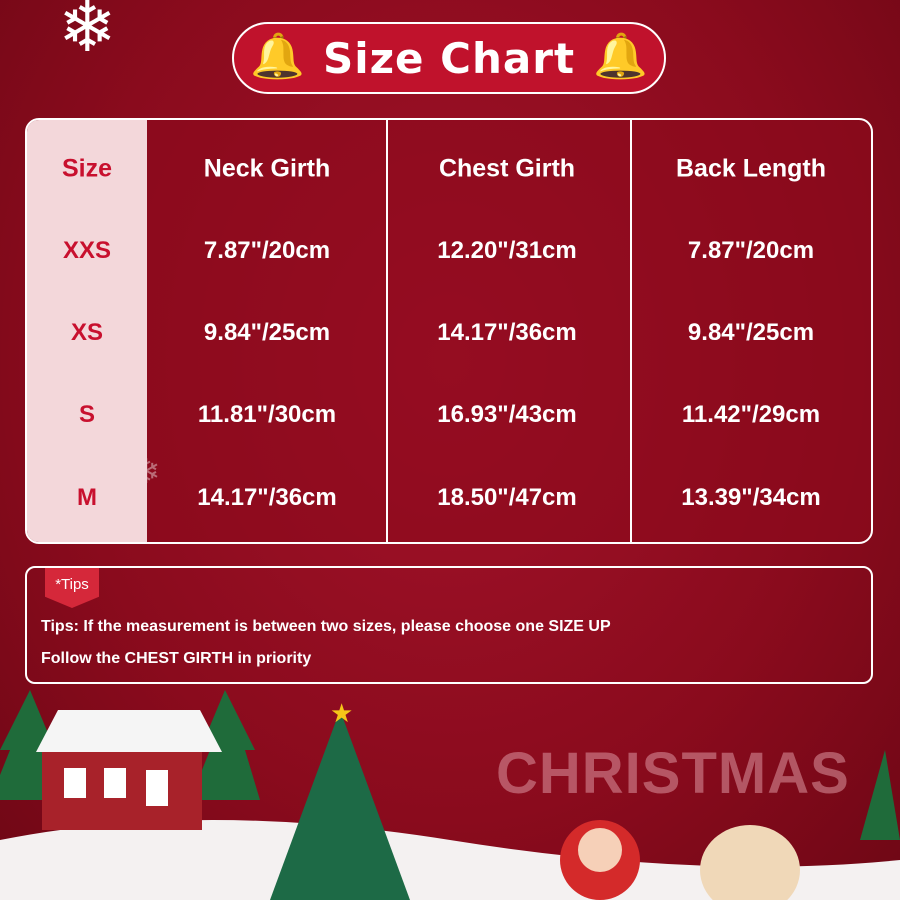 The height and width of the screenshot is (900, 900). I want to click on page-title: Size Chart, so click(449, 58).